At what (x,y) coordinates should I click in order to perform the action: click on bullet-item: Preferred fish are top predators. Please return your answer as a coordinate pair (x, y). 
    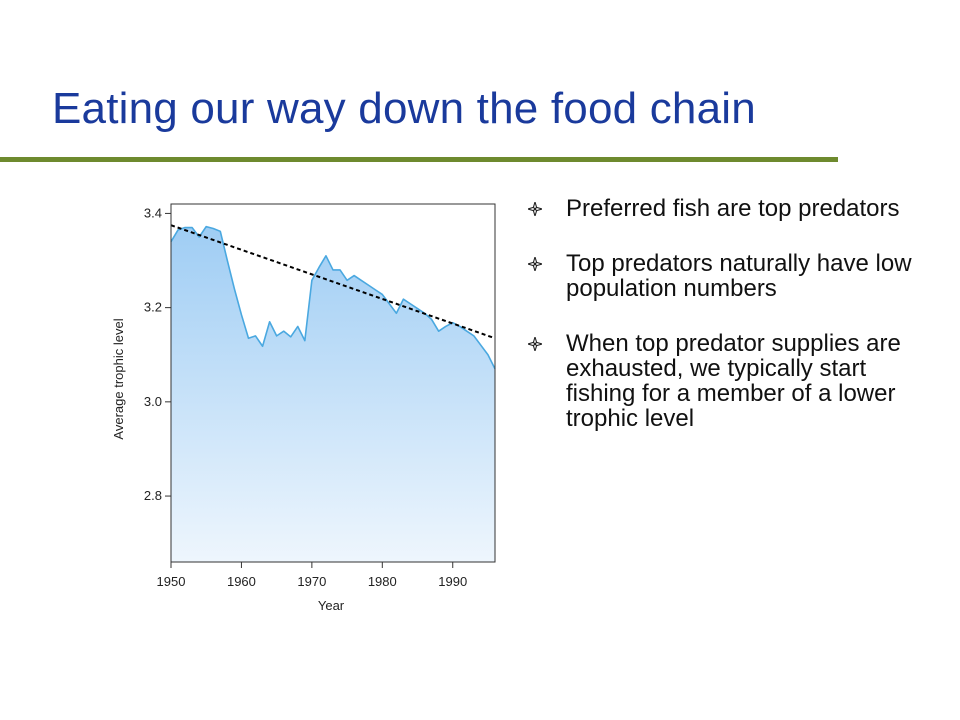
    Looking at the image, I should click on (728, 208).